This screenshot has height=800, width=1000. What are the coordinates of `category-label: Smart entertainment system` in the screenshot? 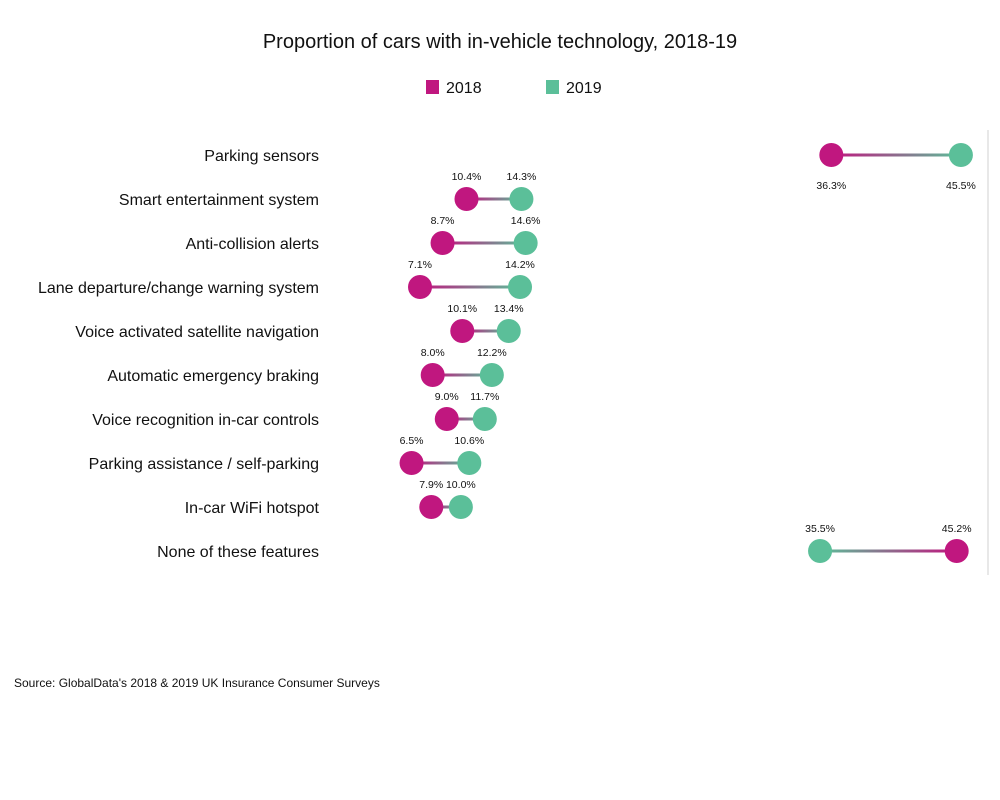 It's located at (219, 200).